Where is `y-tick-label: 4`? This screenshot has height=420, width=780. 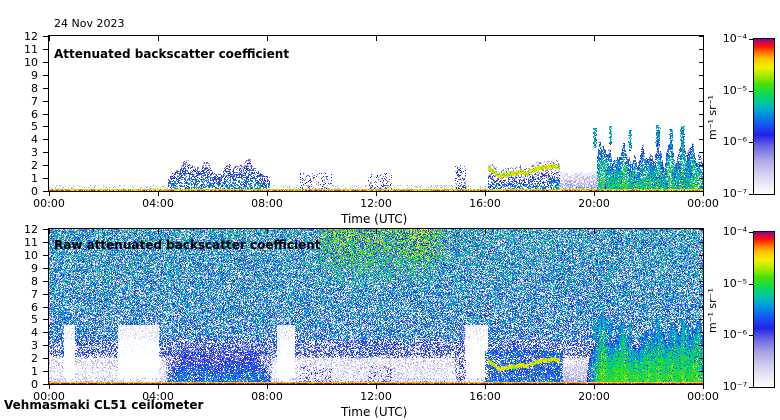 y-tick-label: 4 is located at coordinates (34, 140).